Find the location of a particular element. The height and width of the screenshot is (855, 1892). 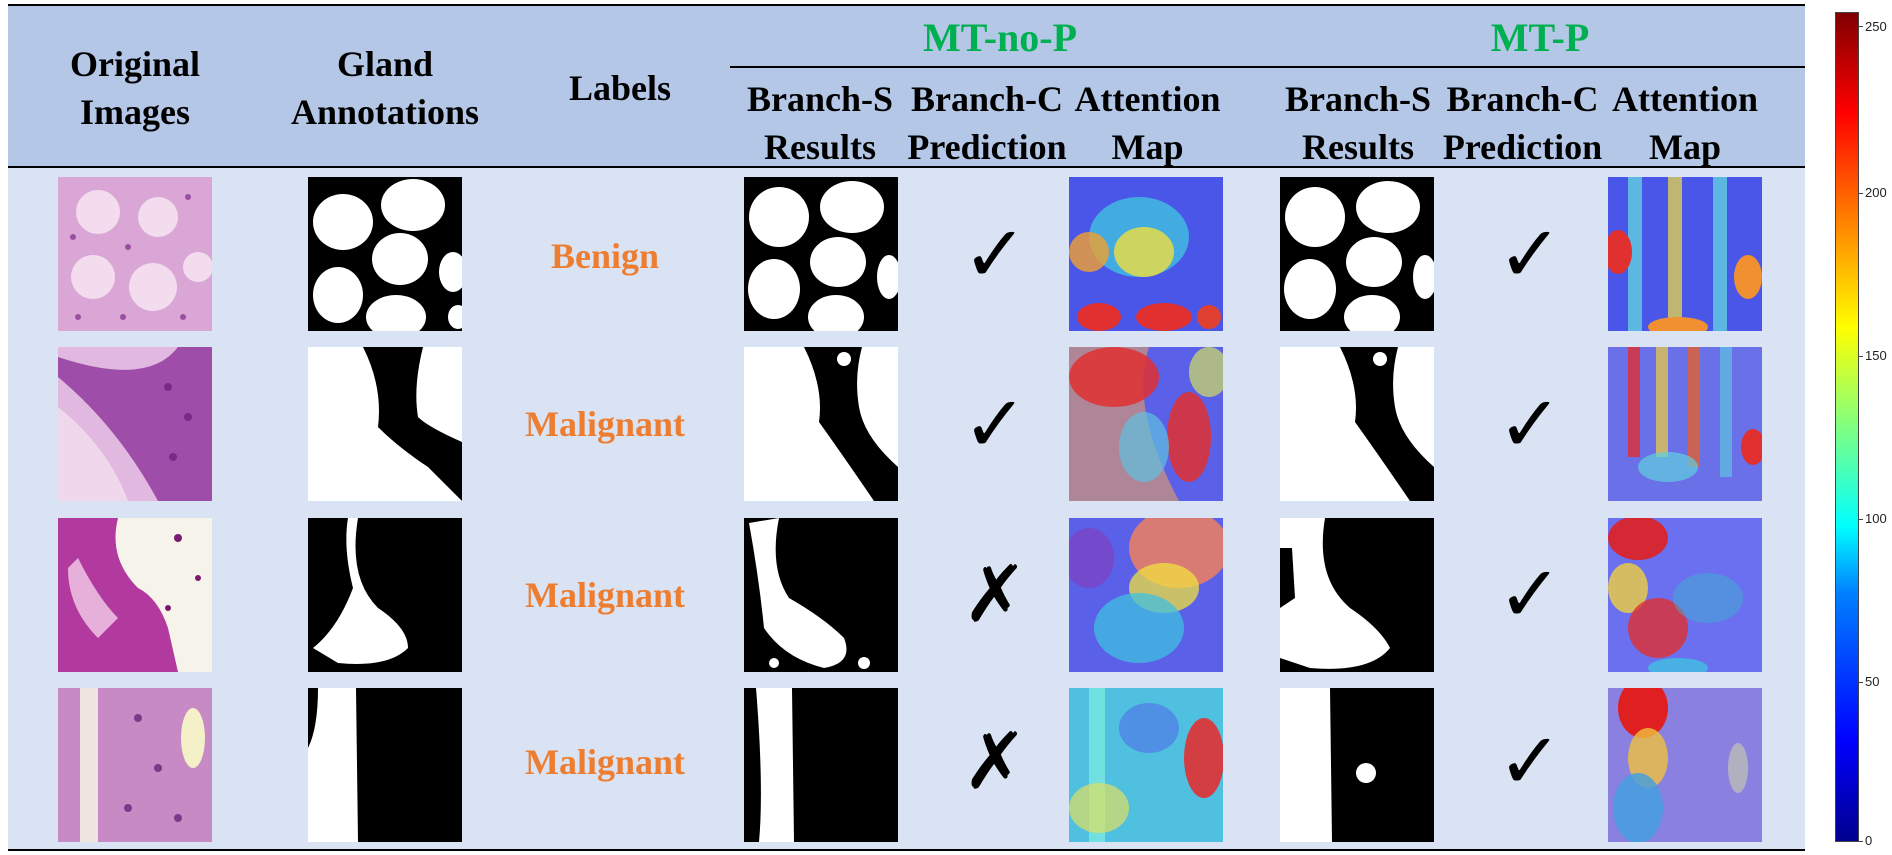

colorbar-tick: 50 is located at coordinates (1872, 681).